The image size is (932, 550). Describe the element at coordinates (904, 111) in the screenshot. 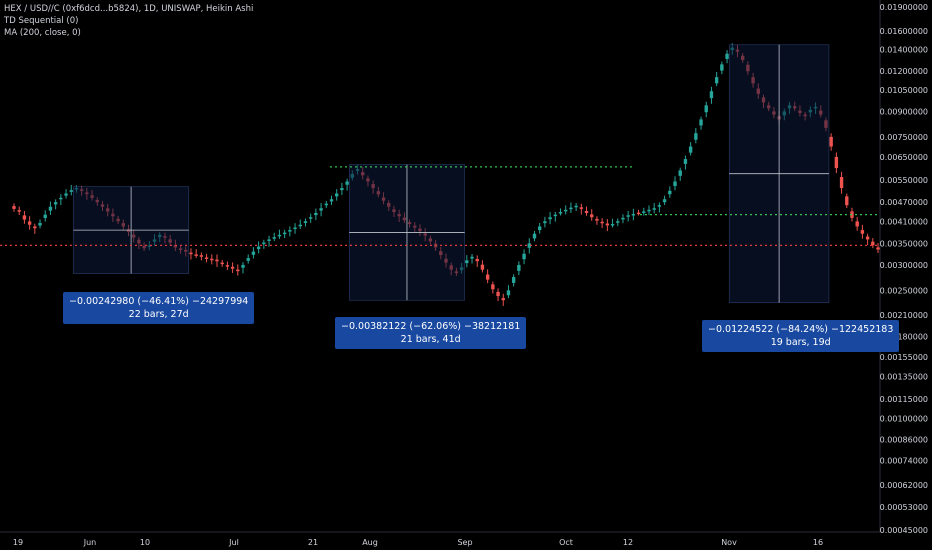

I see `y-tick-label: 0.00900000` at that location.